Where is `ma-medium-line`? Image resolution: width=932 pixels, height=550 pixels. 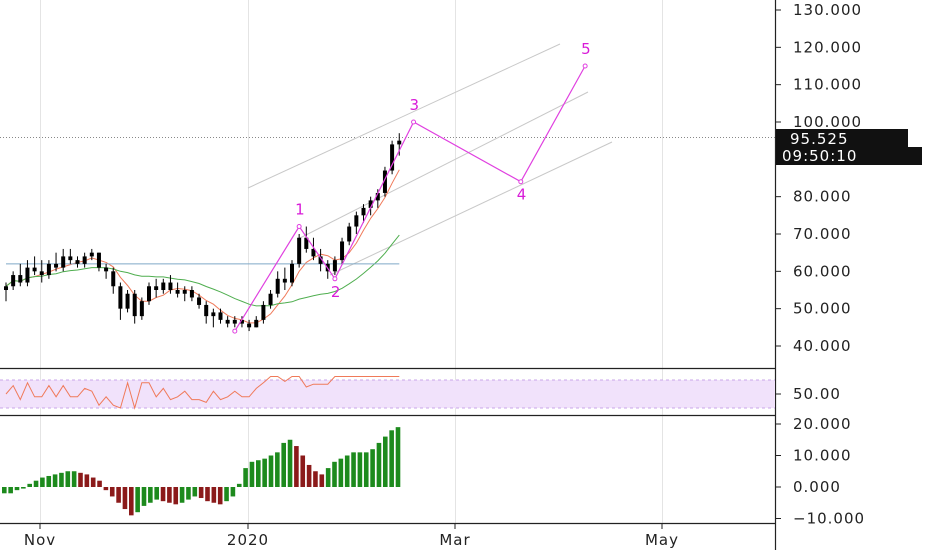
ma-medium-line is located at coordinates (202, 270).